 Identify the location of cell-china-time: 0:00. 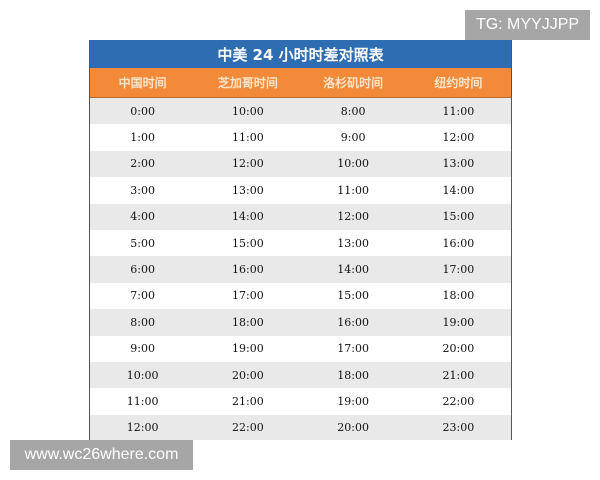
(142, 111).